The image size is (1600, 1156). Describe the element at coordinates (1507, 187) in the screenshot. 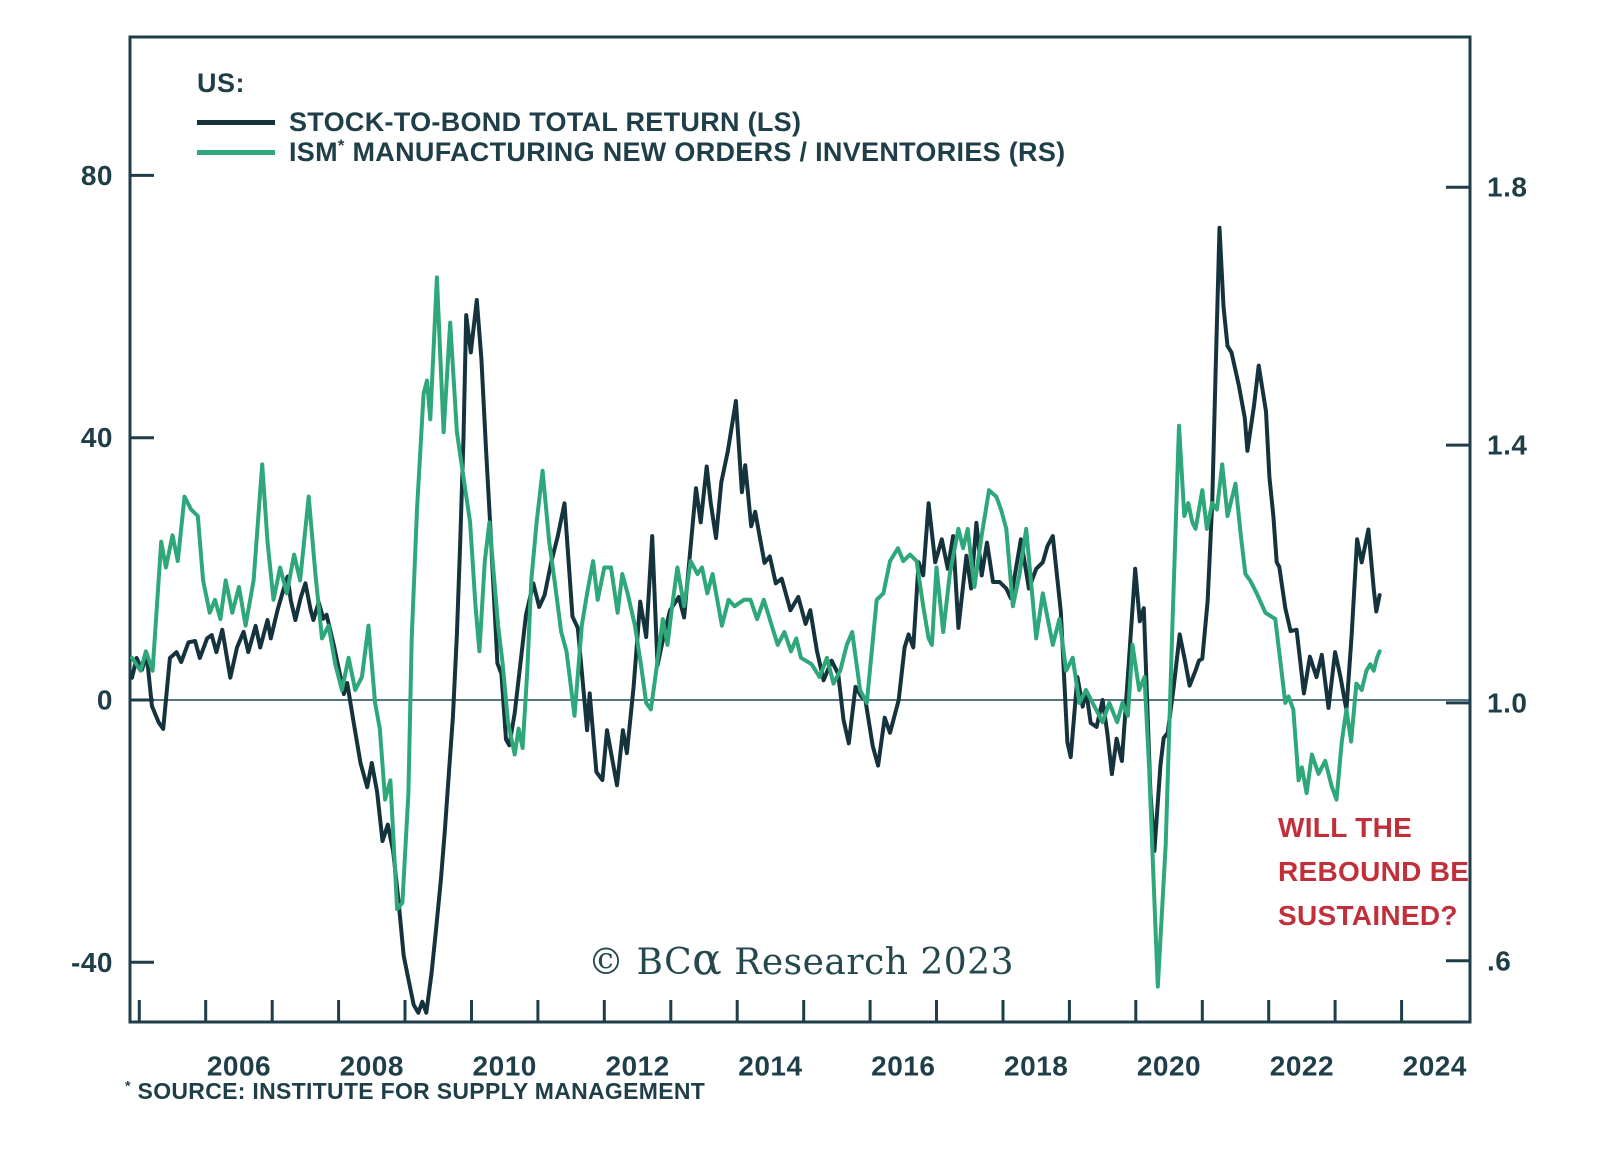

I see `right-axis-label: 1.8` at that location.